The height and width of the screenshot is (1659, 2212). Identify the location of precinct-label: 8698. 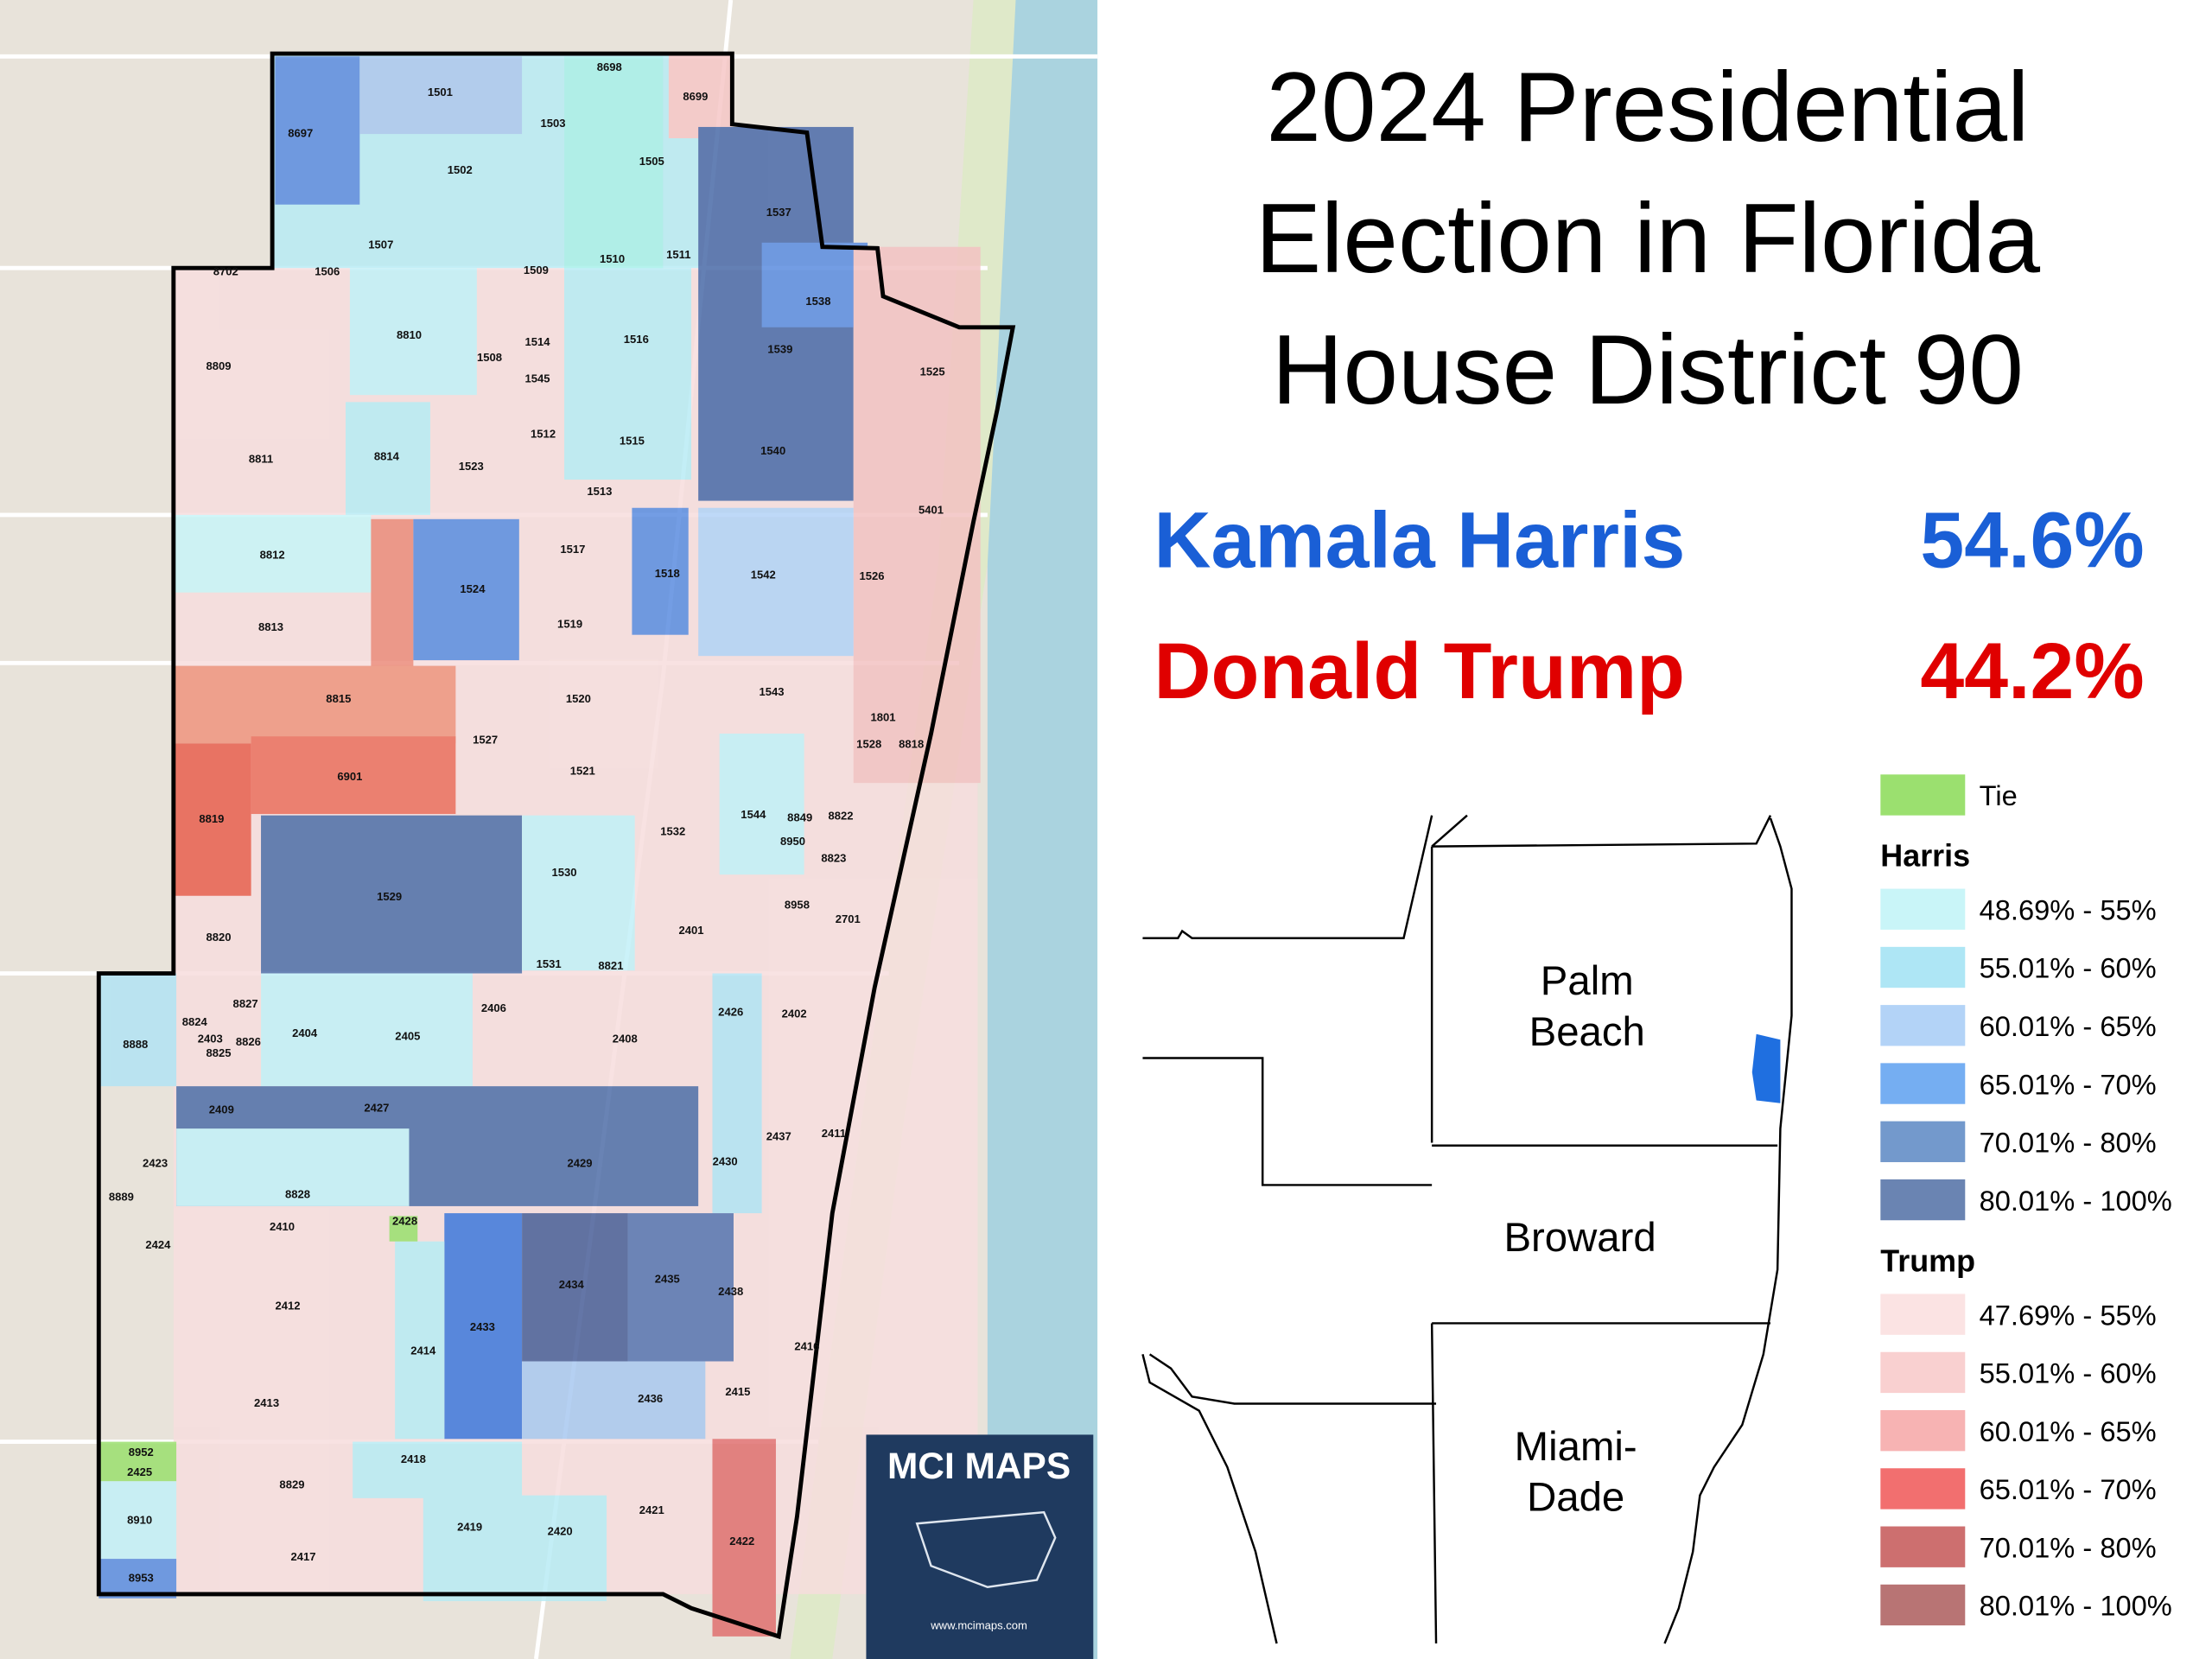
(609, 66).